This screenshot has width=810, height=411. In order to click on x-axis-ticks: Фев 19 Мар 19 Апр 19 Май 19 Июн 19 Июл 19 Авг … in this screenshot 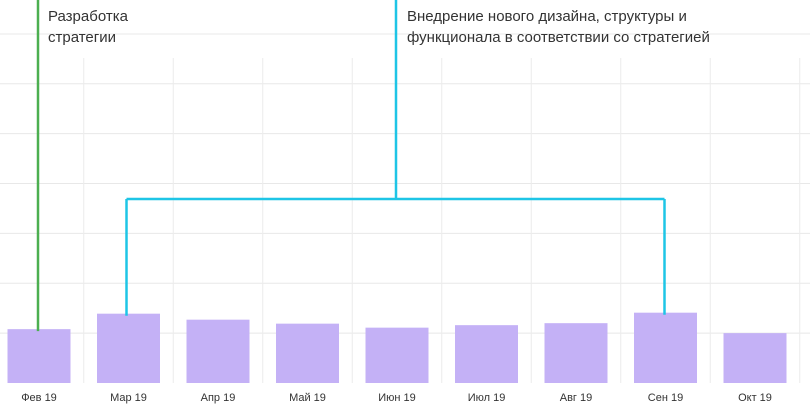, I will do `click(396, 398)`.